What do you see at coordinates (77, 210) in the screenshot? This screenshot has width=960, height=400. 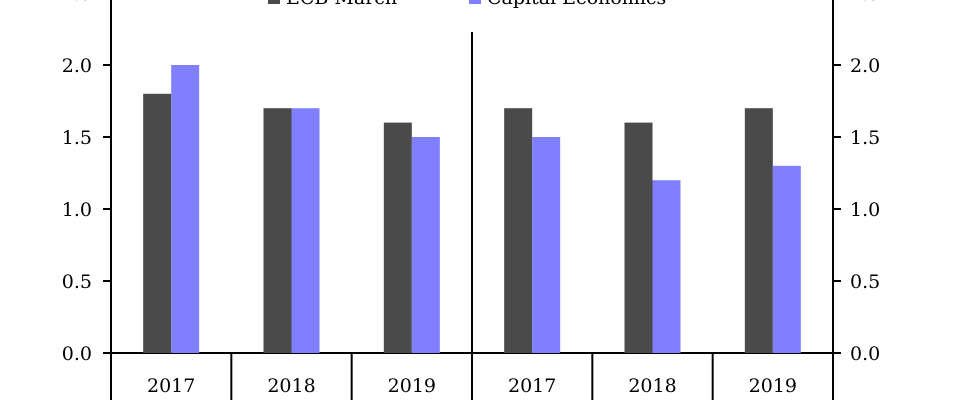 I see `y-tick-label-left: 1.0` at bounding box center [77, 210].